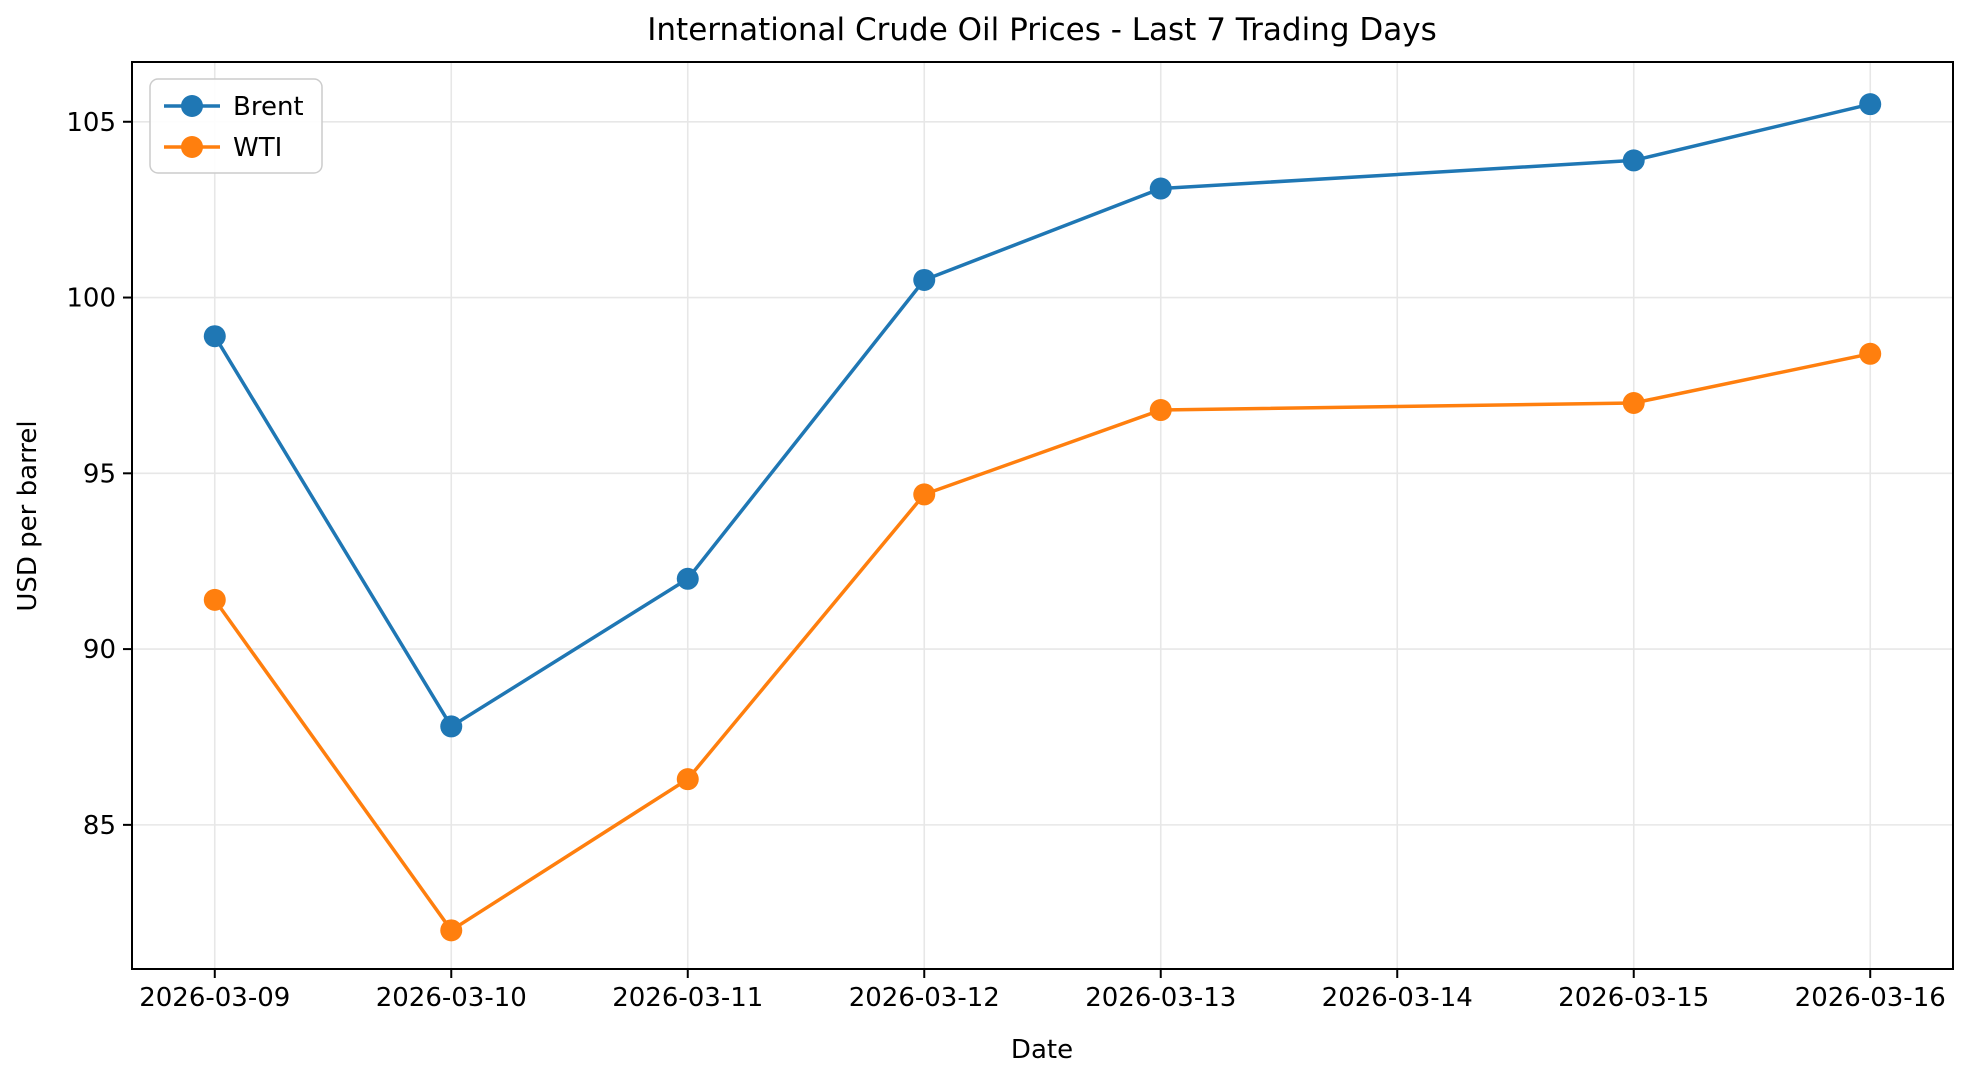  Describe the element at coordinates (1870, 998) in the screenshot. I see `x-tick-label: 2026-03-16` at that location.